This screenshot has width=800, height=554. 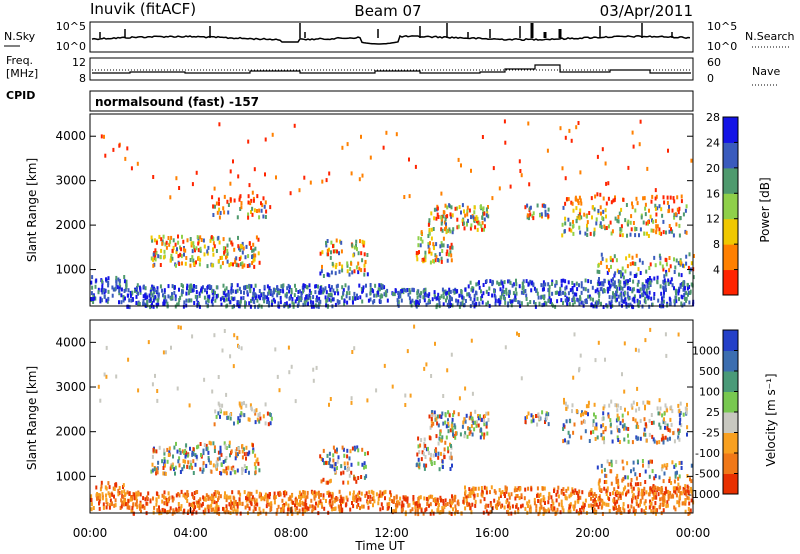 What do you see at coordinates (399, 36) in the screenshot?
I see `noise-panel: N.Sky 10^5 10^0 10^5 10^0 N.Search` at bounding box center [399, 36].